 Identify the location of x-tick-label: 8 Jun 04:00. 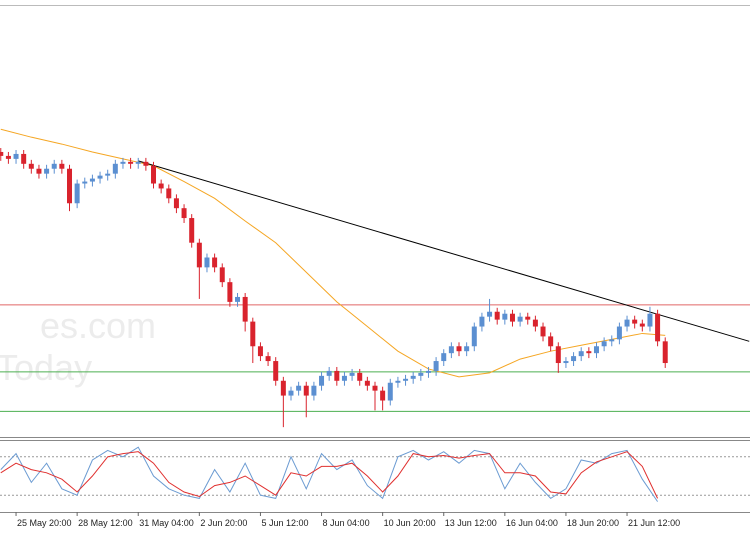
(346, 523).